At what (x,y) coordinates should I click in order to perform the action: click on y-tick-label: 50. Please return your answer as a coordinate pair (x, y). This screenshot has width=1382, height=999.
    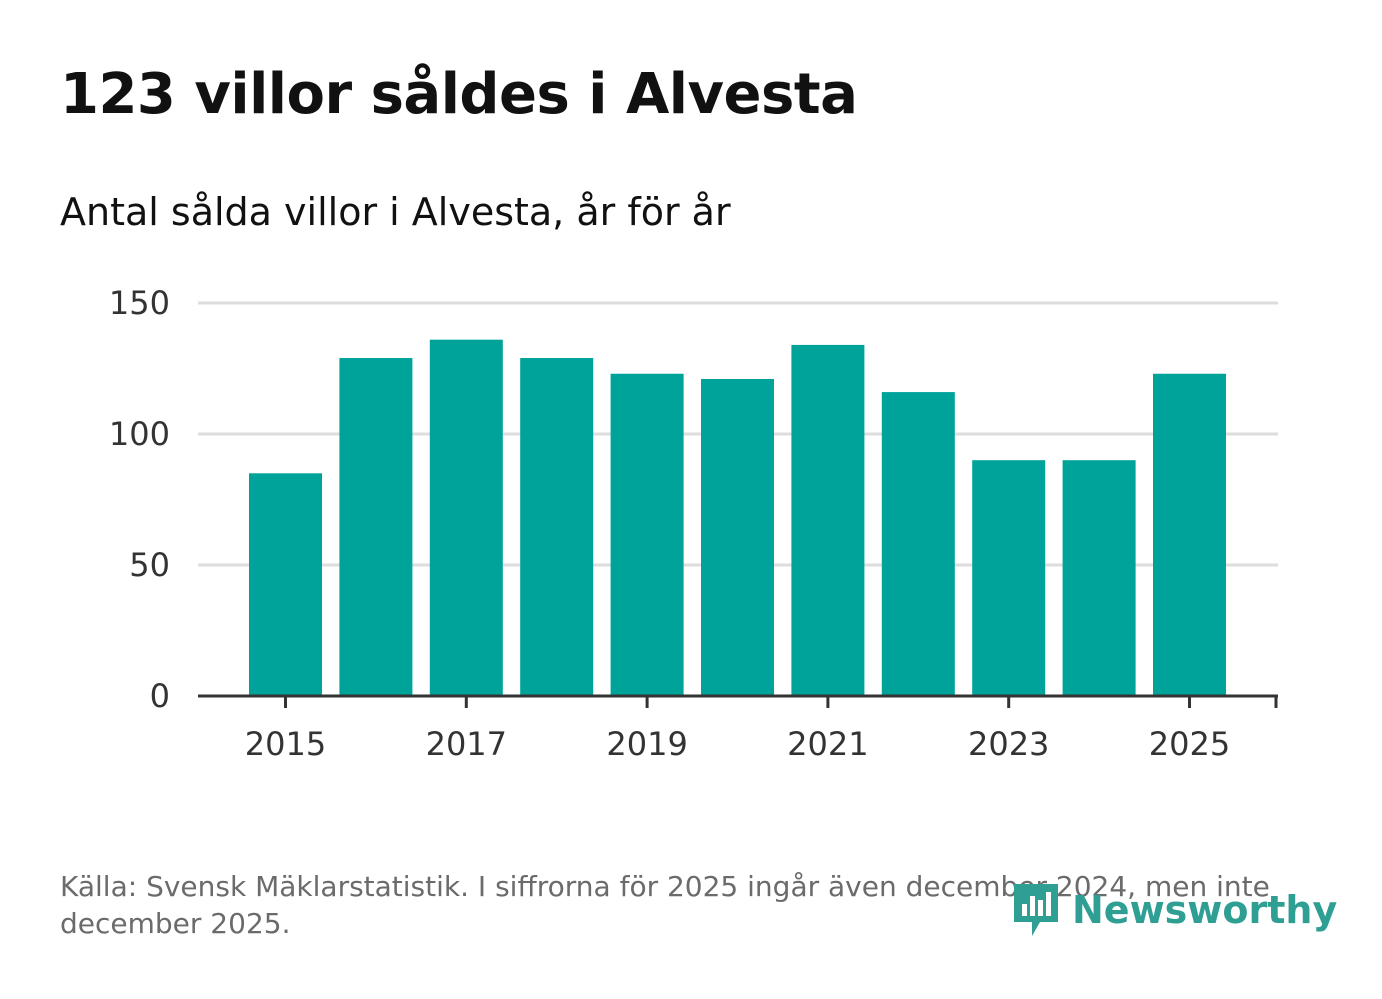
    Looking at the image, I should click on (149, 565).